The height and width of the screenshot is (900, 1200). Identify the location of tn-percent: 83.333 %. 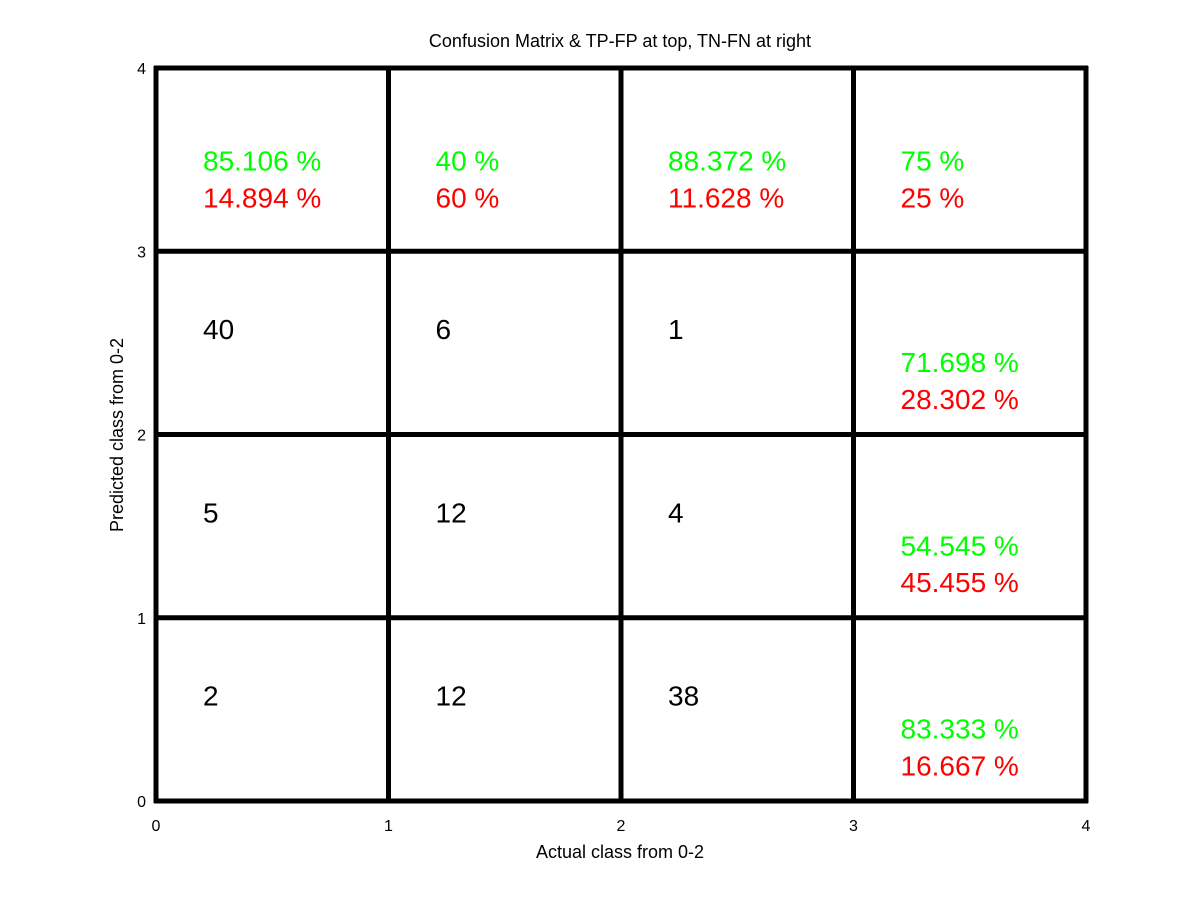
(960, 729).